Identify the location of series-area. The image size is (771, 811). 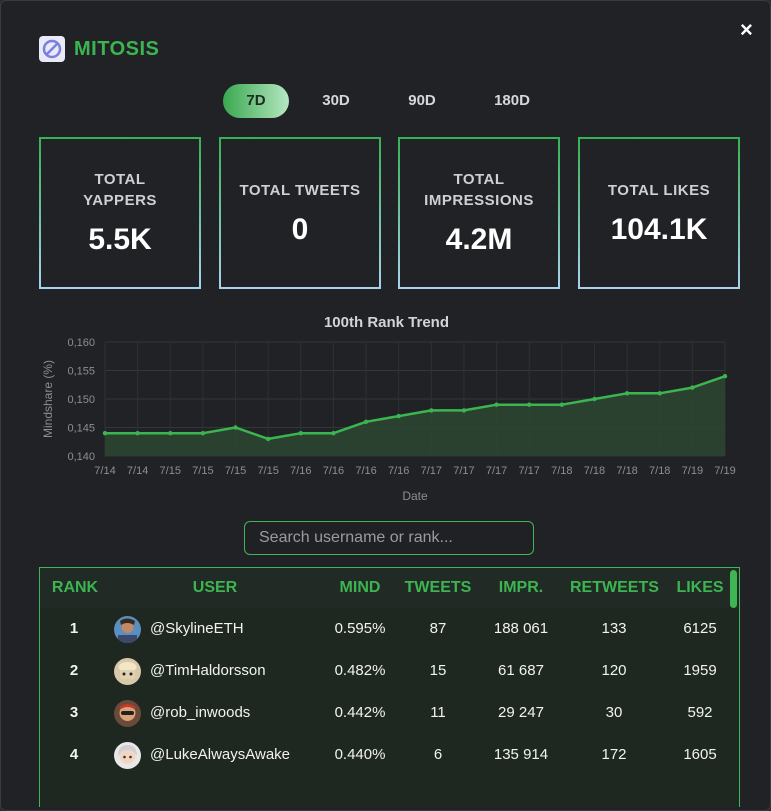
(415, 416).